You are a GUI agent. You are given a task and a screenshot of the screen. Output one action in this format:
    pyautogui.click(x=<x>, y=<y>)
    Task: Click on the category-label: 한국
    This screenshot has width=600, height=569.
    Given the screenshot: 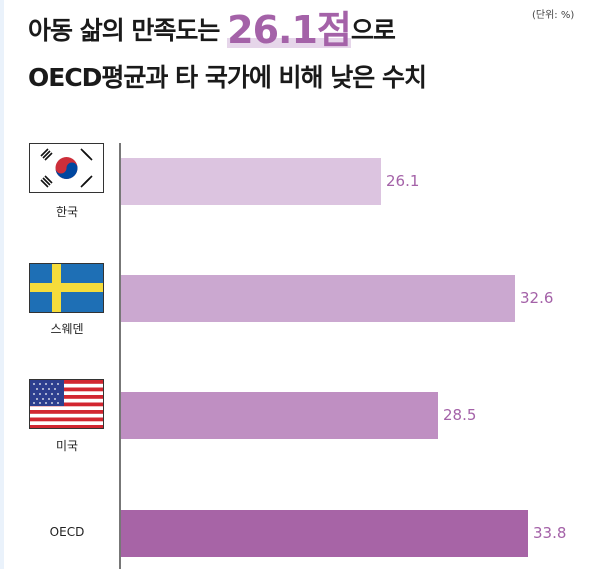 What is the action you would take?
    pyautogui.click(x=67, y=212)
    